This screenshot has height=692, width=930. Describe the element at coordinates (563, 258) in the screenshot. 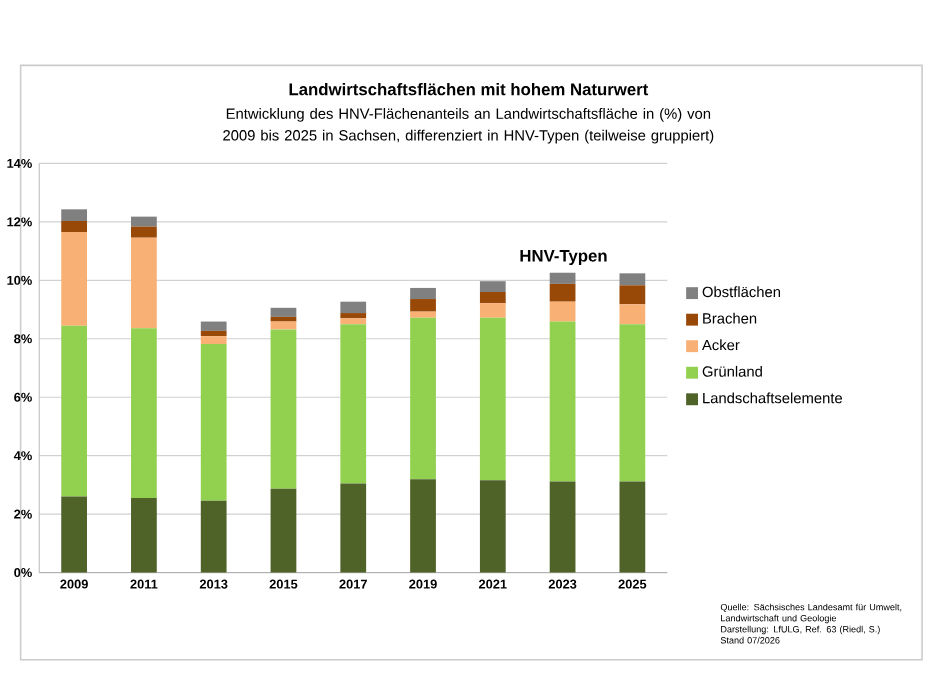

I see `legend-title: HNV-Typen` at that location.